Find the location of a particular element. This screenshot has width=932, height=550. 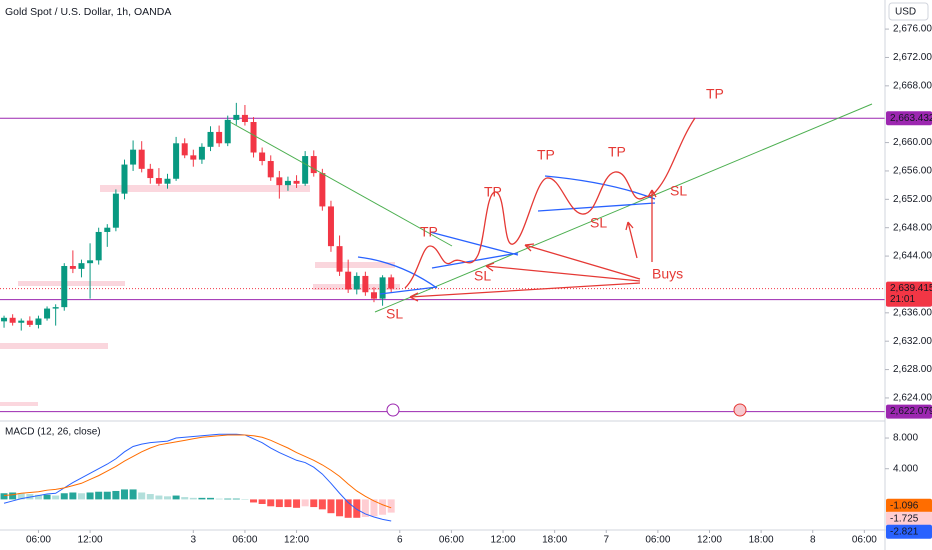

y-tick-label: 4.000 is located at coordinates (905, 468).